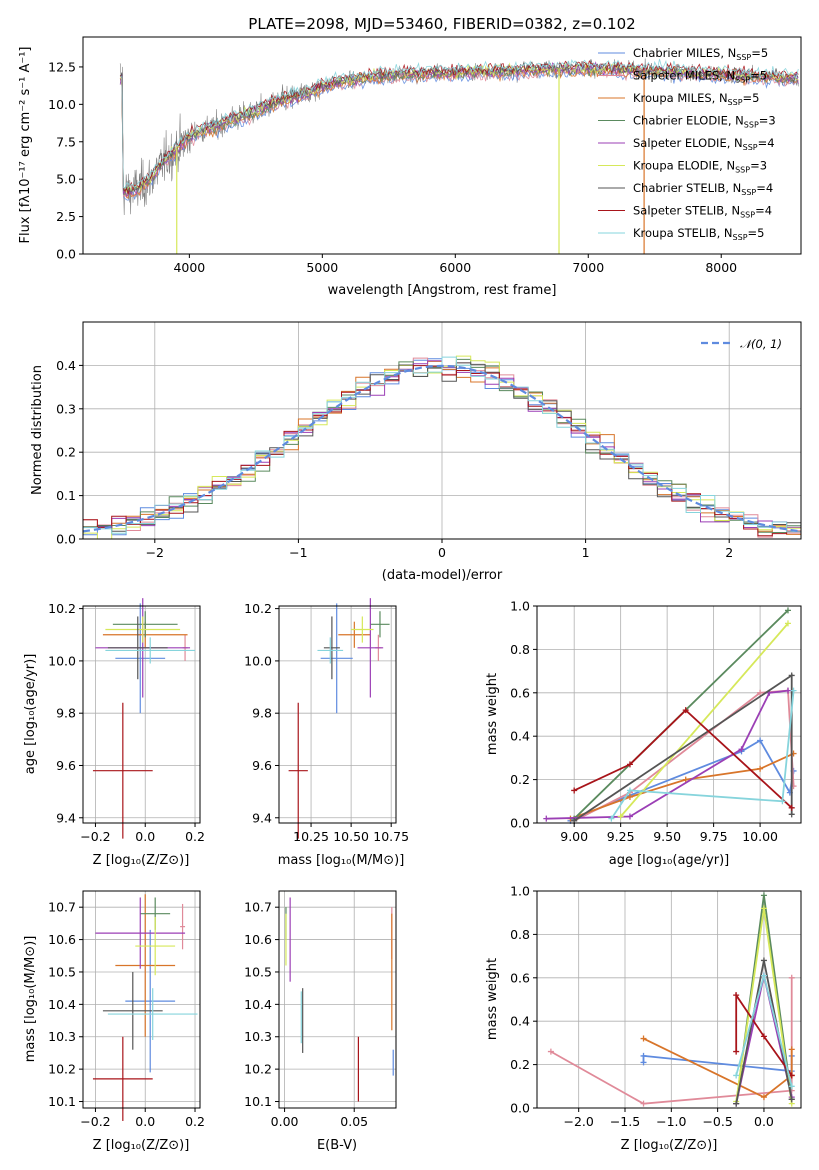 The height and width of the screenshot is (1170, 819). What do you see at coordinates (337, 1145) in the screenshot?
I see `mass-vs-EBV-xlabel: E(B-V)` at bounding box center [337, 1145].